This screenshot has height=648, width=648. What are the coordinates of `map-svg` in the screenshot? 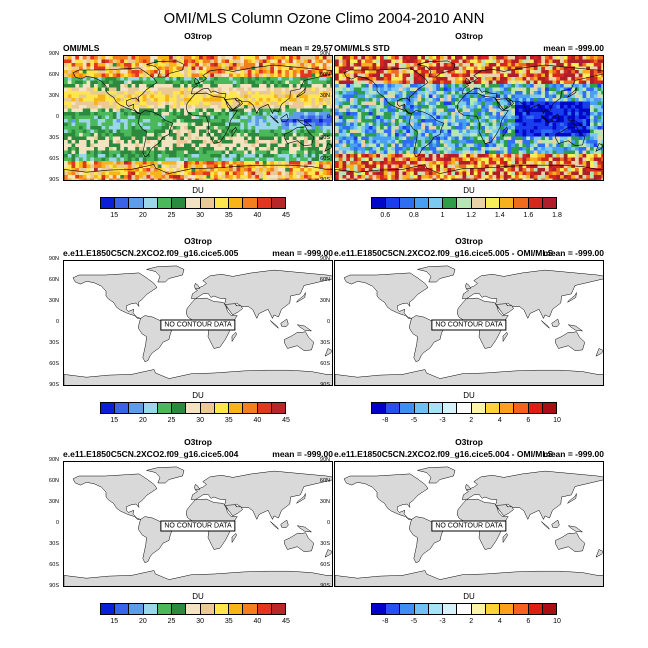 It's located at (198, 118).